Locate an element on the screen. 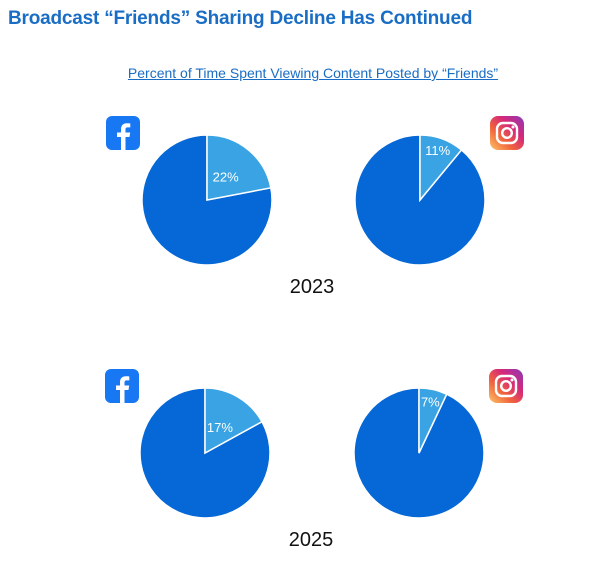 This screenshot has width=600, height=585. data-label-instagram-2023: 11% is located at coordinates (437, 150).